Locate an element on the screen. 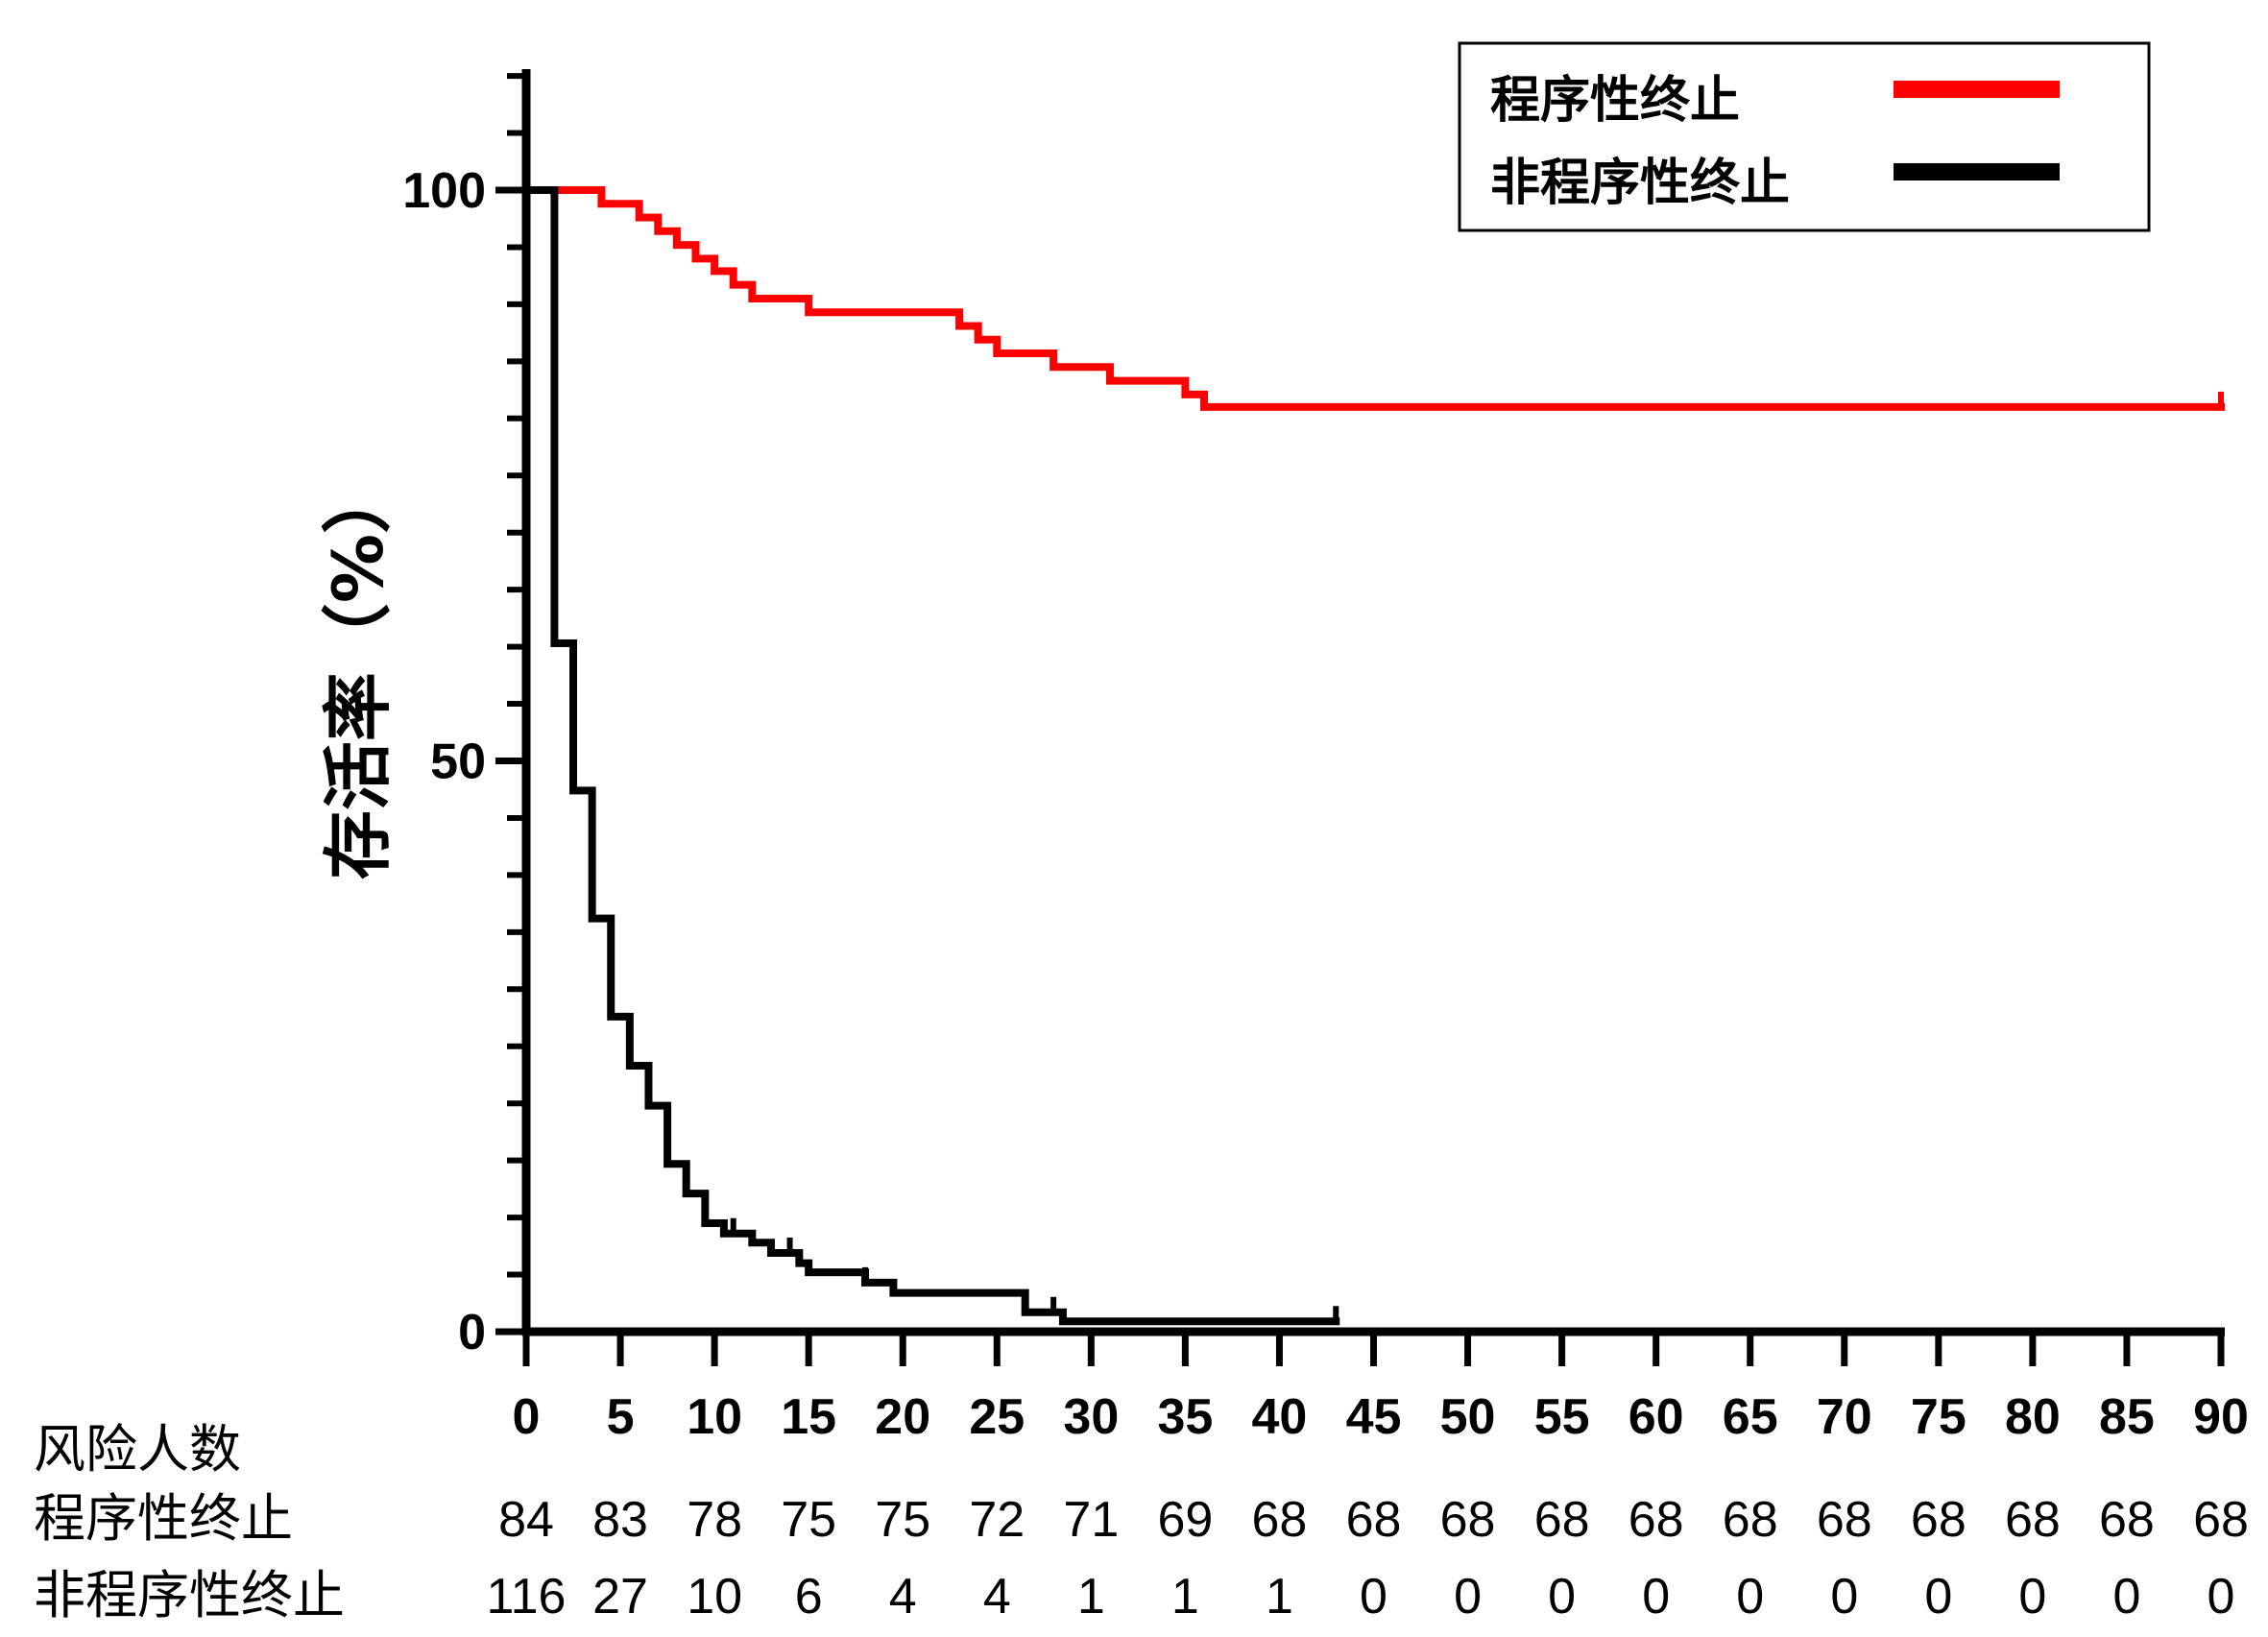 The image size is (2268, 1637). legend-label-programmed: 程序性终止 is located at coordinates (1615, 101).